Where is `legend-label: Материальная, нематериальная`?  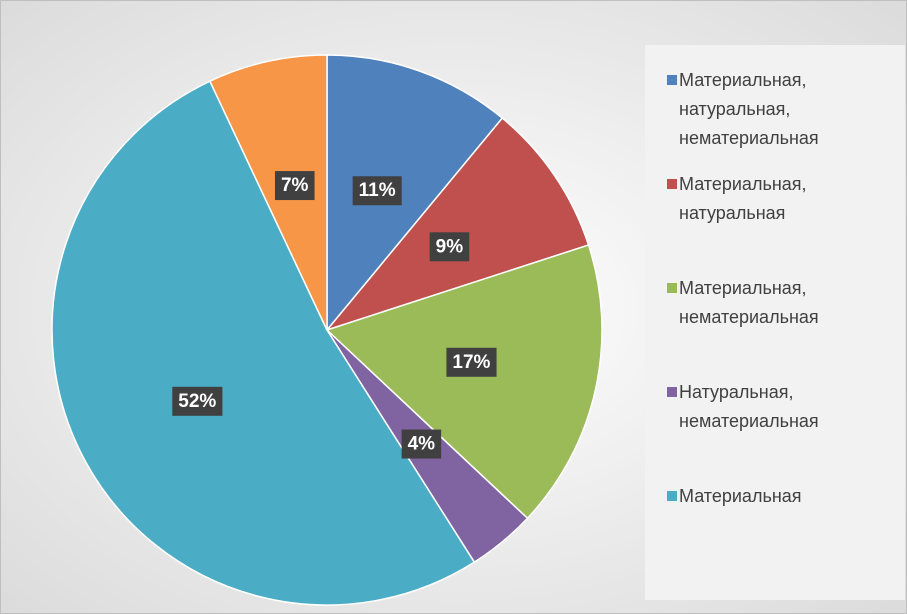
legend-label: Материальная, нематериальная is located at coordinates (749, 302).